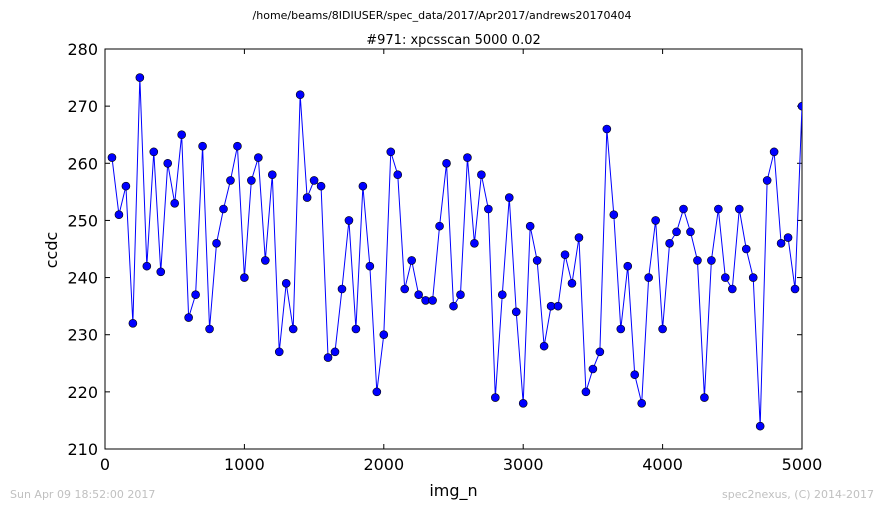 This screenshot has width=884, height=509. What do you see at coordinates (802, 464) in the screenshot?
I see `x-tick-label: 5000` at bounding box center [802, 464].